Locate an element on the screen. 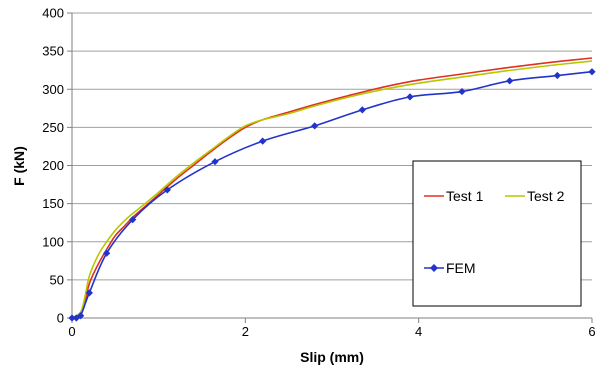 This screenshot has width=596, height=368. y-tick-label: 50 is located at coordinates (57, 279).